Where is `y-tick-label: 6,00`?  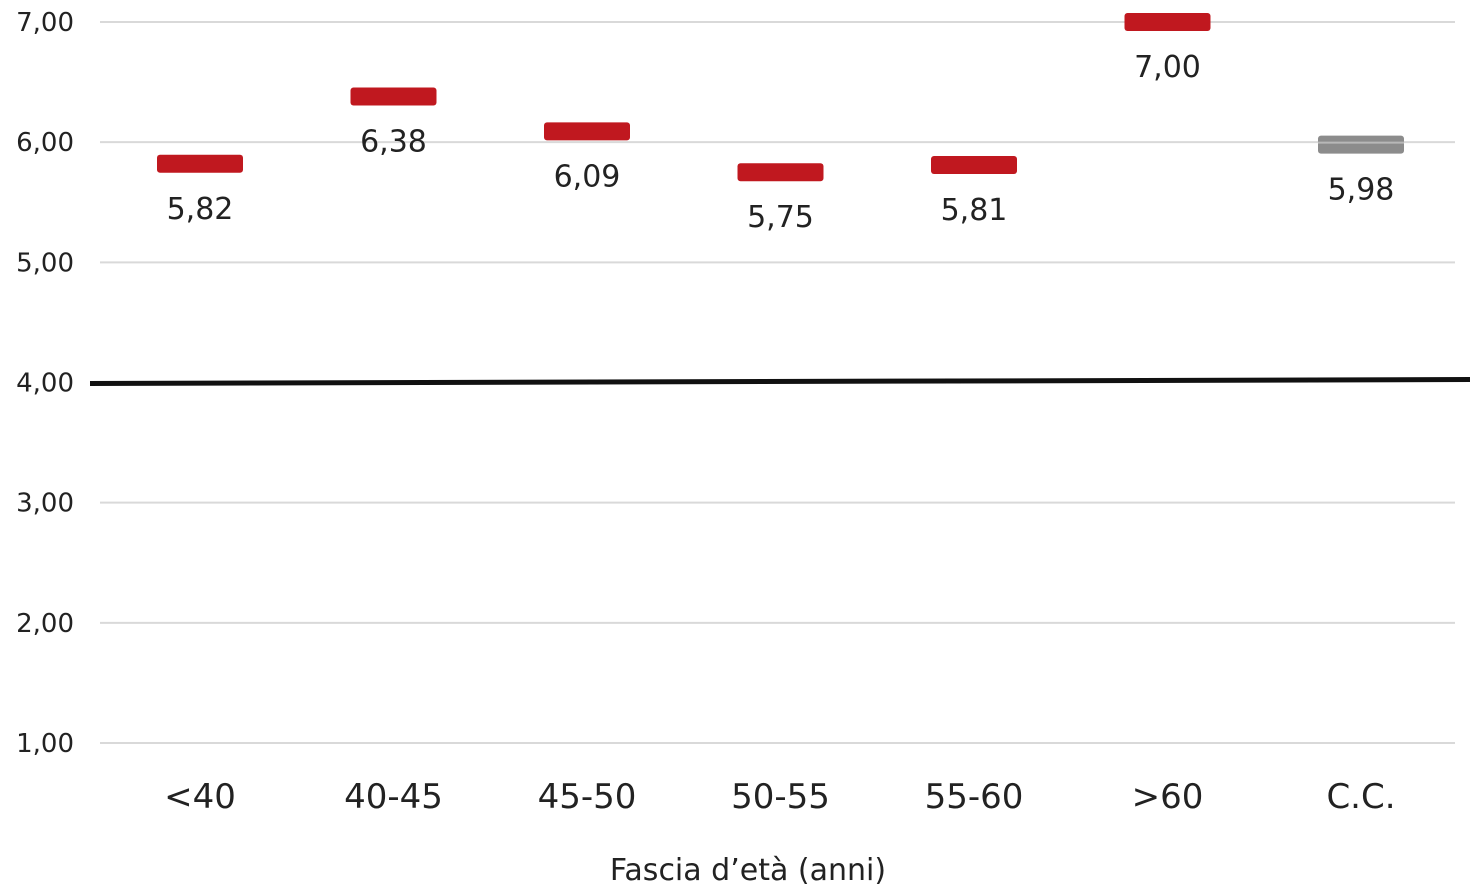 y-tick-label: 6,00 is located at coordinates (45, 143).